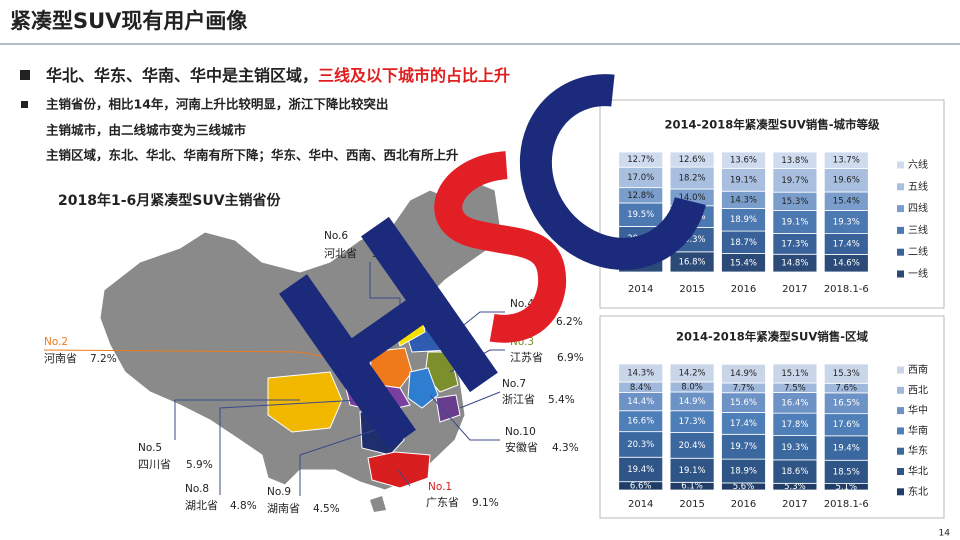 This screenshot has width=960, height=540. What do you see at coordinates (243, 506) in the screenshot?
I see `province-share: 4.8%` at bounding box center [243, 506].